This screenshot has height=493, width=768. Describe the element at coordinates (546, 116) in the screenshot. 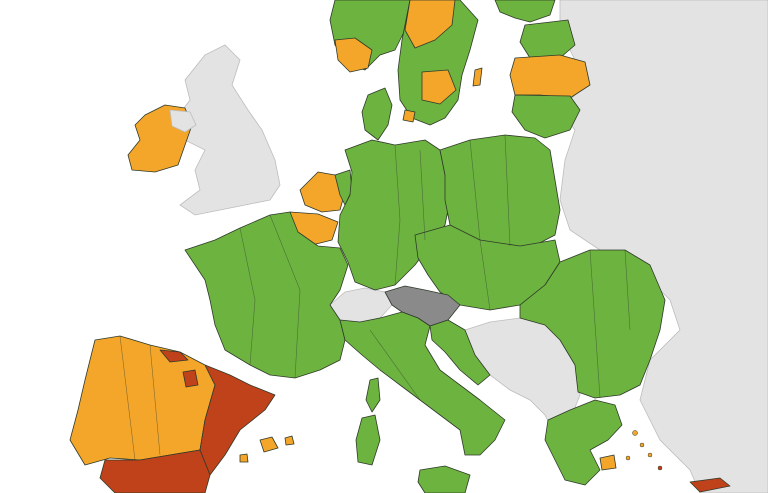

I see `lithuania` at that location.